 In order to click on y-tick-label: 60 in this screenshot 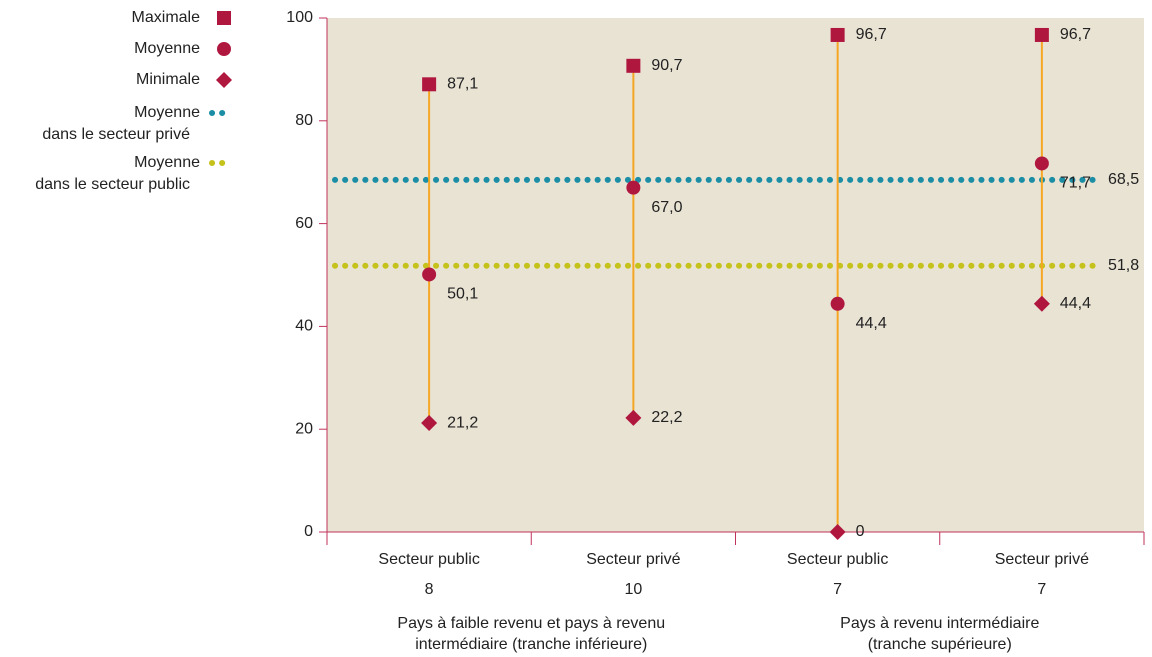, I will do `click(304, 223)`.